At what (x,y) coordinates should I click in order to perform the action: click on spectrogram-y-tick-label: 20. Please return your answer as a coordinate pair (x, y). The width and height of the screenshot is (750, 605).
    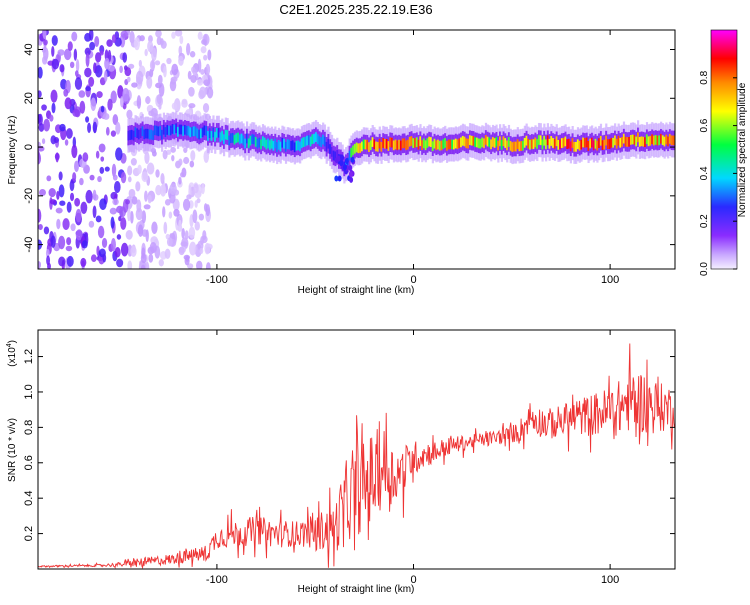
    Looking at the image, I should click on (29, 98).